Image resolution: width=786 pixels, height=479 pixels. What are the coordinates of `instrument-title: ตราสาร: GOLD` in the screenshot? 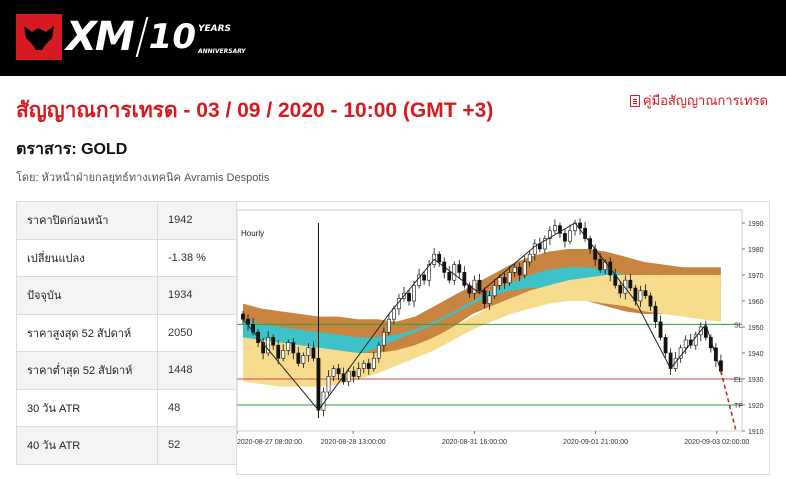 It's located at (72, 149).